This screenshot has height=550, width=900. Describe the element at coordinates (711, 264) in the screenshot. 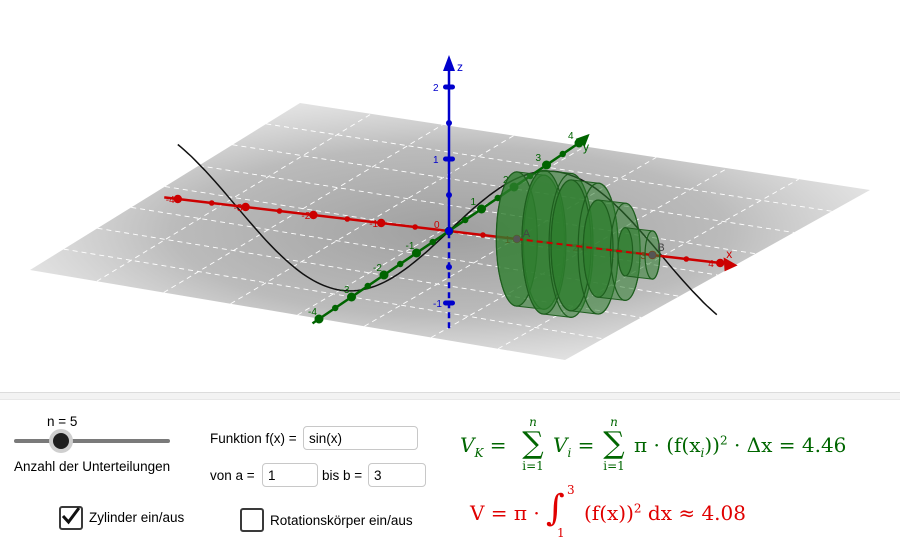

I see `x-tick-label: 4` at that location.